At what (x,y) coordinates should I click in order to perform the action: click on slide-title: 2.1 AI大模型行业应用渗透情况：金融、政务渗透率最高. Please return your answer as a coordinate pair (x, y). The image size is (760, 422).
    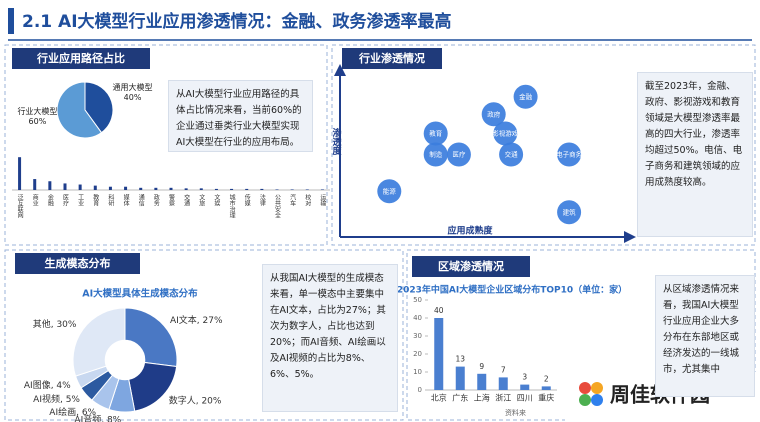
    Looking at the image, I should click on (237, 21).